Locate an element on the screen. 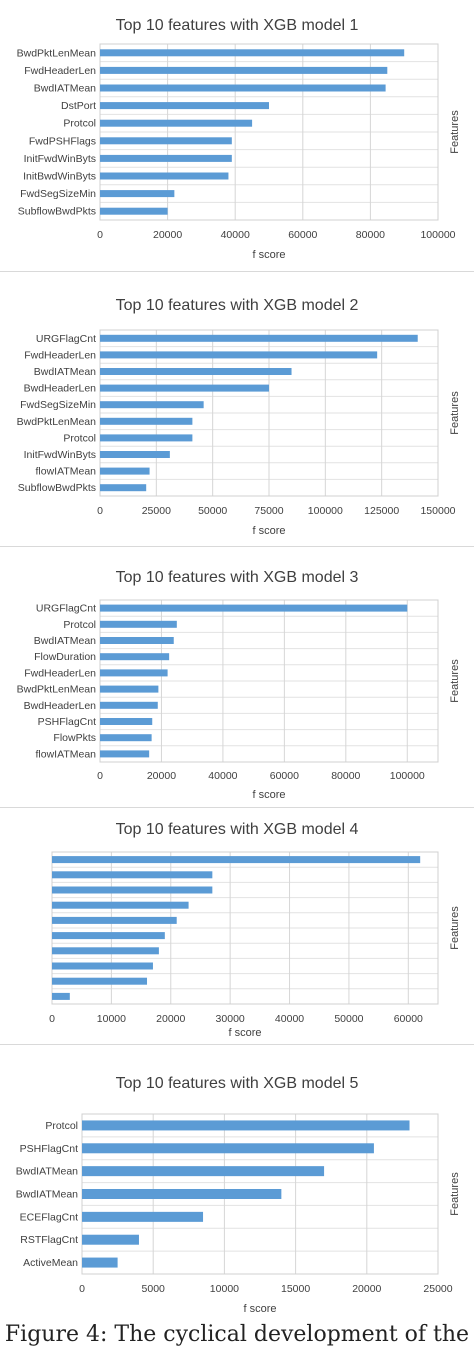  x-tick-label: 5000 is located at coordinates (154, 1289).